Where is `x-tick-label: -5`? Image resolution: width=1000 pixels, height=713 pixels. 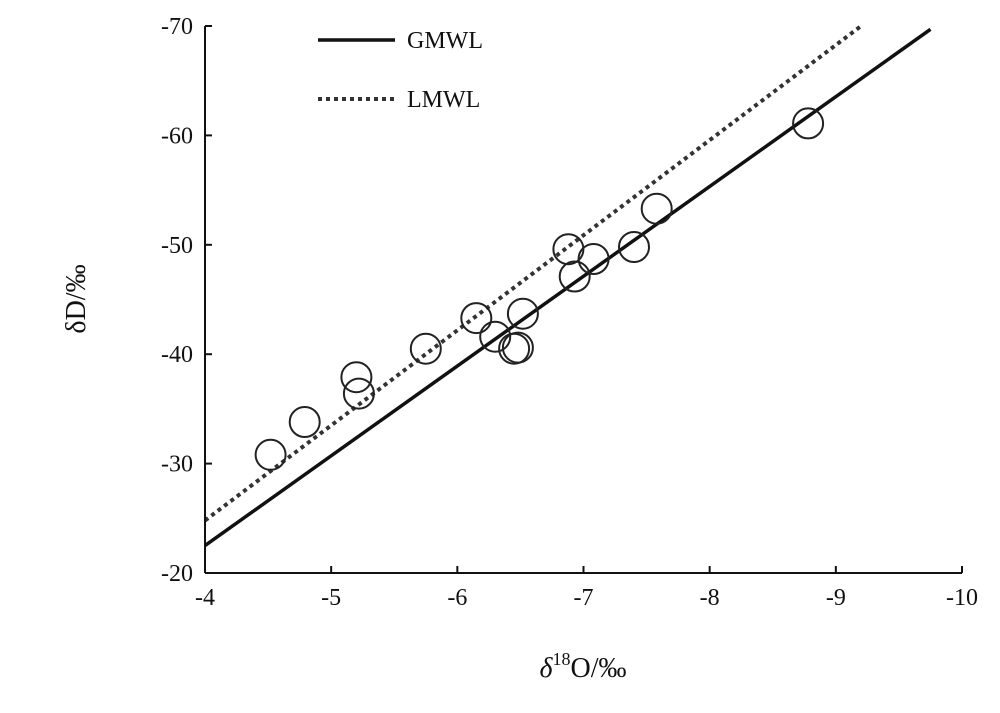 x-tick-label: -5 is located at coordinates (331, 598).